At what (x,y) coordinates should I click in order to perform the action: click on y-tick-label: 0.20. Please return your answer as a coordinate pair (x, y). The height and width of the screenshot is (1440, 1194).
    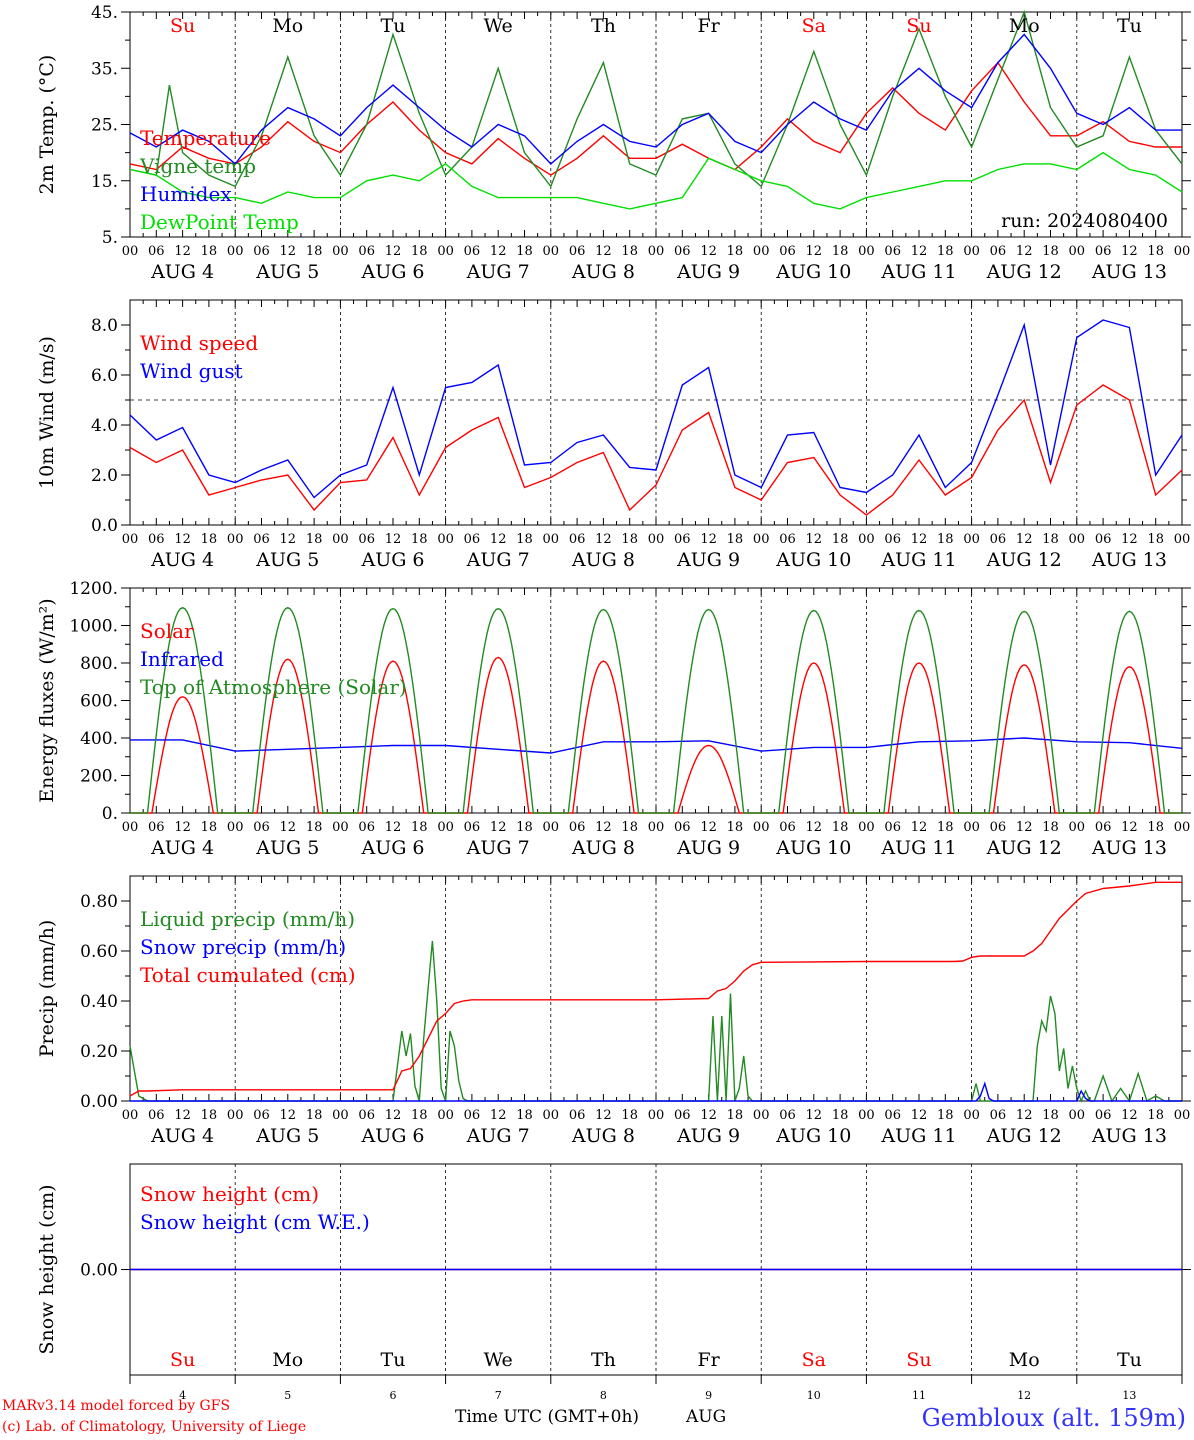
    Looking at the image, I should click on (99, 1052).